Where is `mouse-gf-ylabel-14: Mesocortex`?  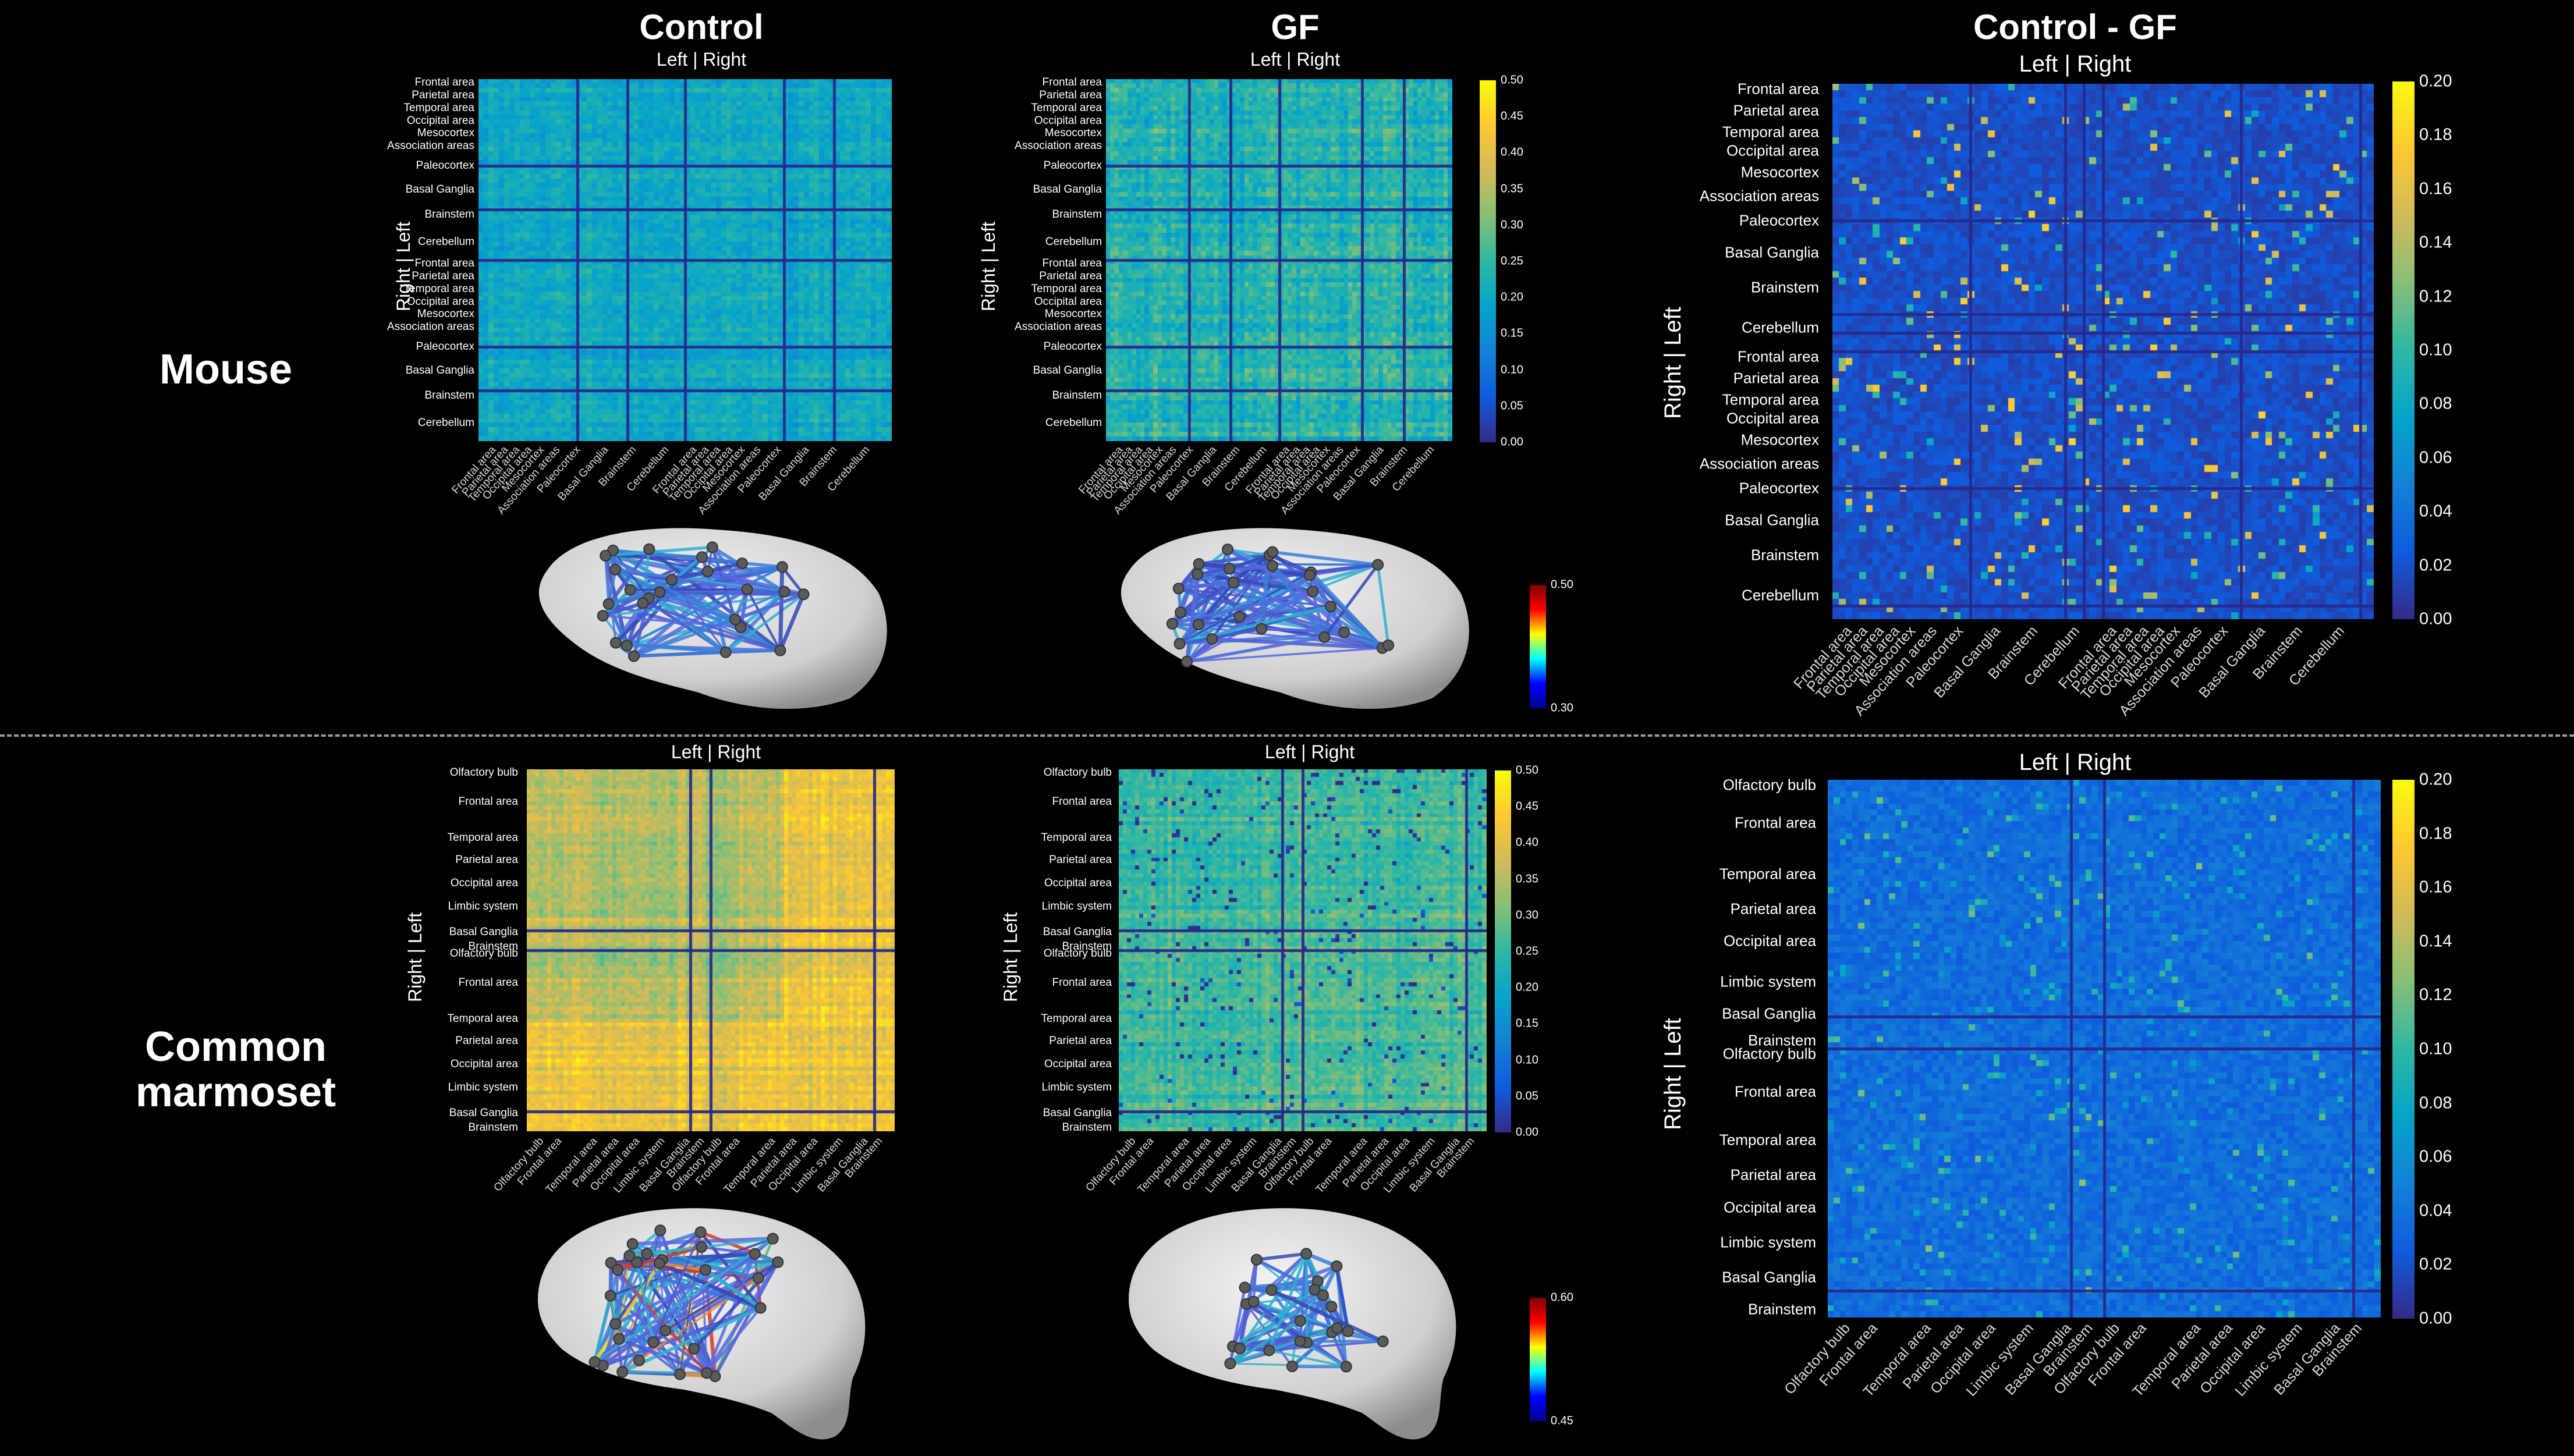 mouse-gf-ylabel-14: Mesocortex is located at coordinates (1073, 314).